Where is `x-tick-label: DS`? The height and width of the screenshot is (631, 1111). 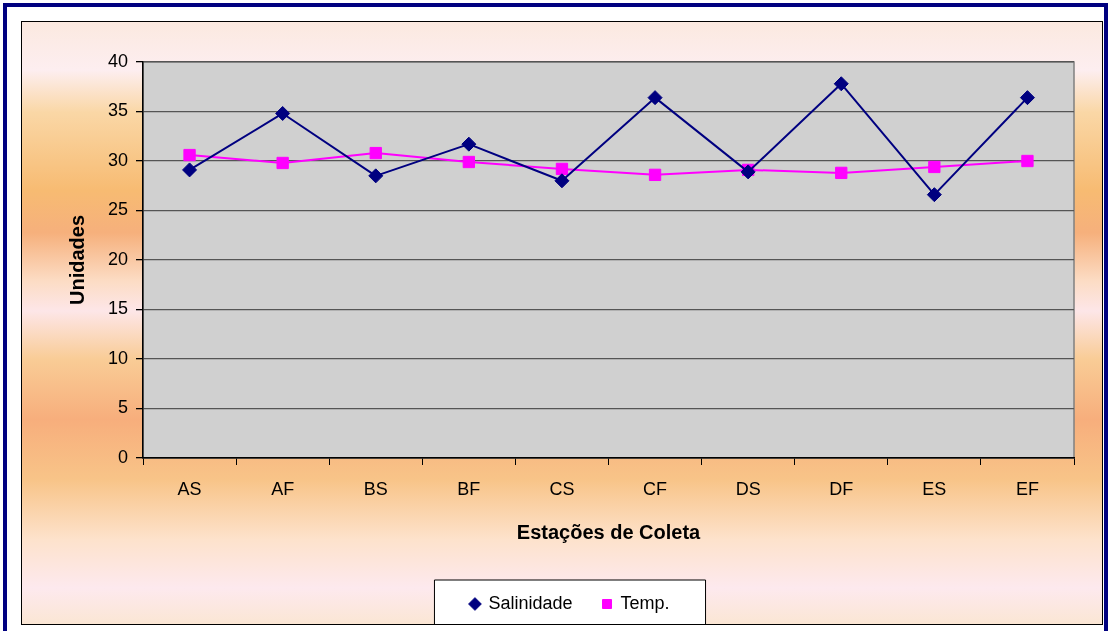
x-tick-label: DS is located at coordinates (748, 488).